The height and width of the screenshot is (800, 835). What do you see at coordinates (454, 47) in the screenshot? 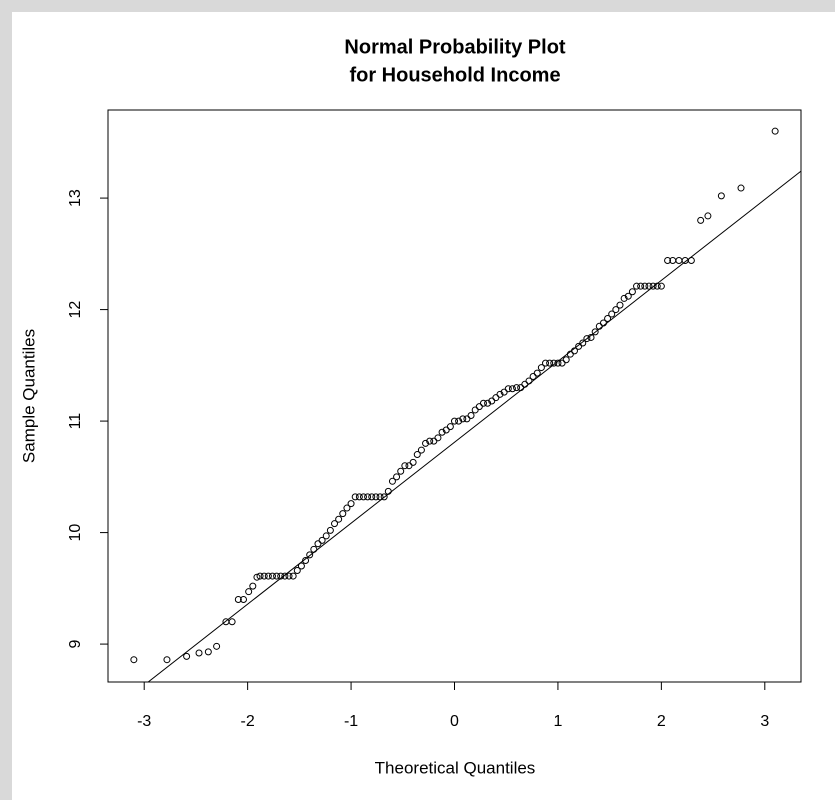
I see `chart-title: Normal Probability Plot` at bounding box center [454, 47].